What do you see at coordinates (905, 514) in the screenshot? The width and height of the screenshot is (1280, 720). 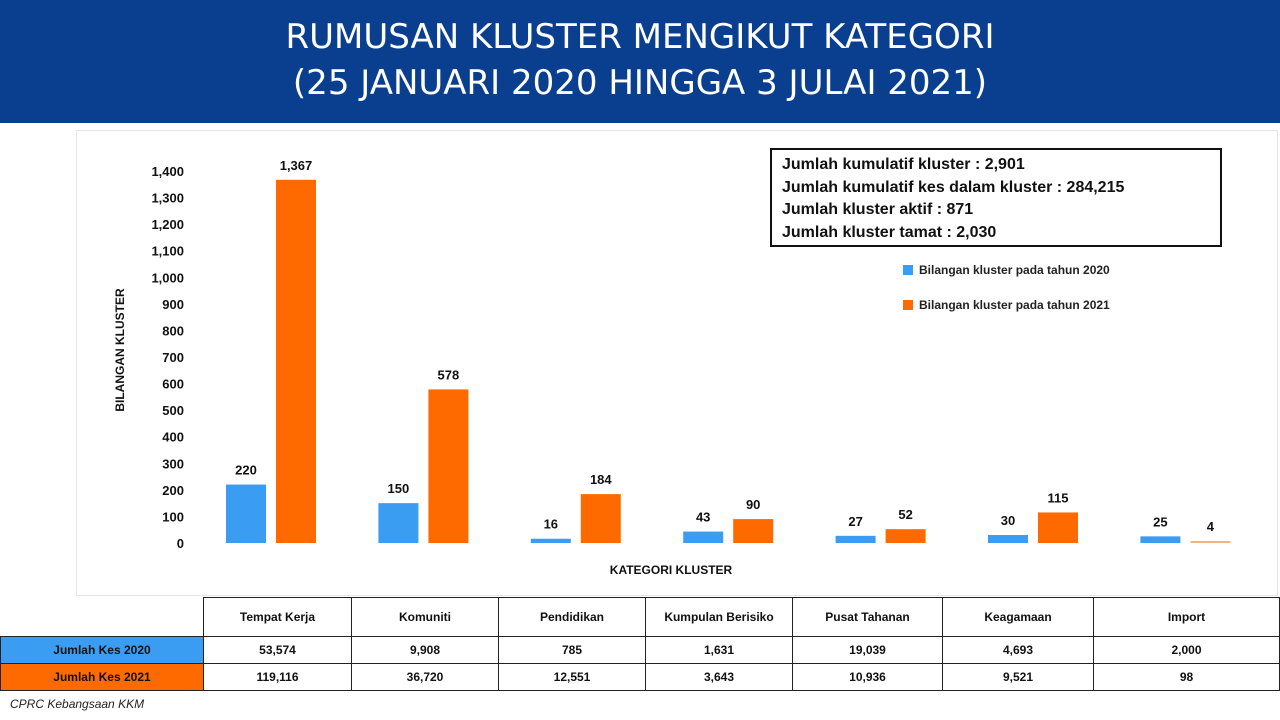 I see `data-label-2021: 52` at bounding box center [905, 514].